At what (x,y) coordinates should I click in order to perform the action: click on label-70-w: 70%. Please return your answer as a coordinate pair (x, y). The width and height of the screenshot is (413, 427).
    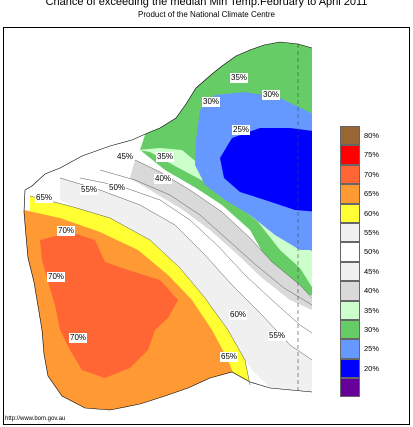
    Looking at the image, I should click on (66, 231).